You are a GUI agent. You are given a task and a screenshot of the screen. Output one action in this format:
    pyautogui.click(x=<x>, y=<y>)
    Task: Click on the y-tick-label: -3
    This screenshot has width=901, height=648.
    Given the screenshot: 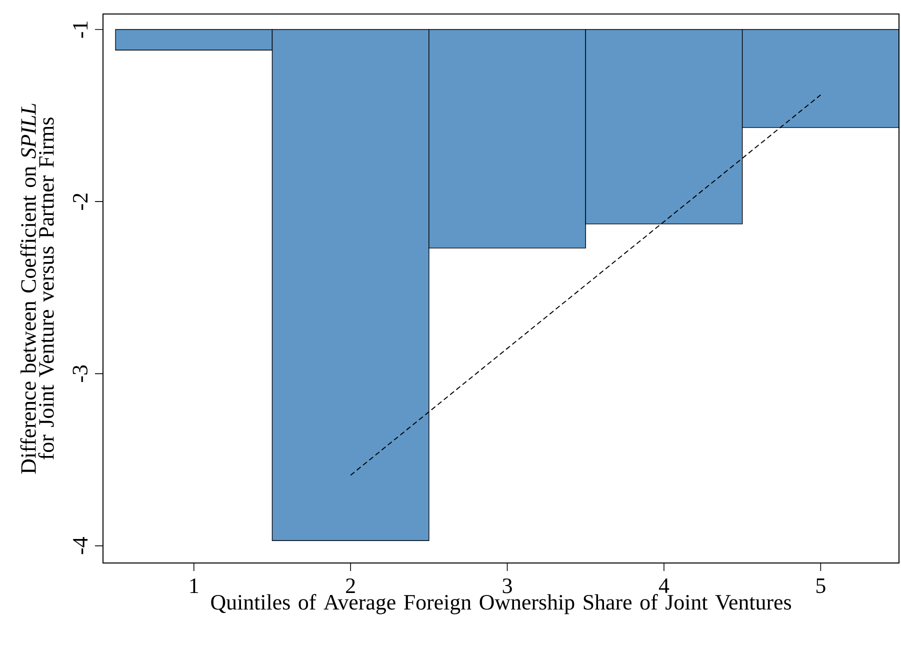 What is the action you would take?
    pyautogui.click(x=80, y=373)
    